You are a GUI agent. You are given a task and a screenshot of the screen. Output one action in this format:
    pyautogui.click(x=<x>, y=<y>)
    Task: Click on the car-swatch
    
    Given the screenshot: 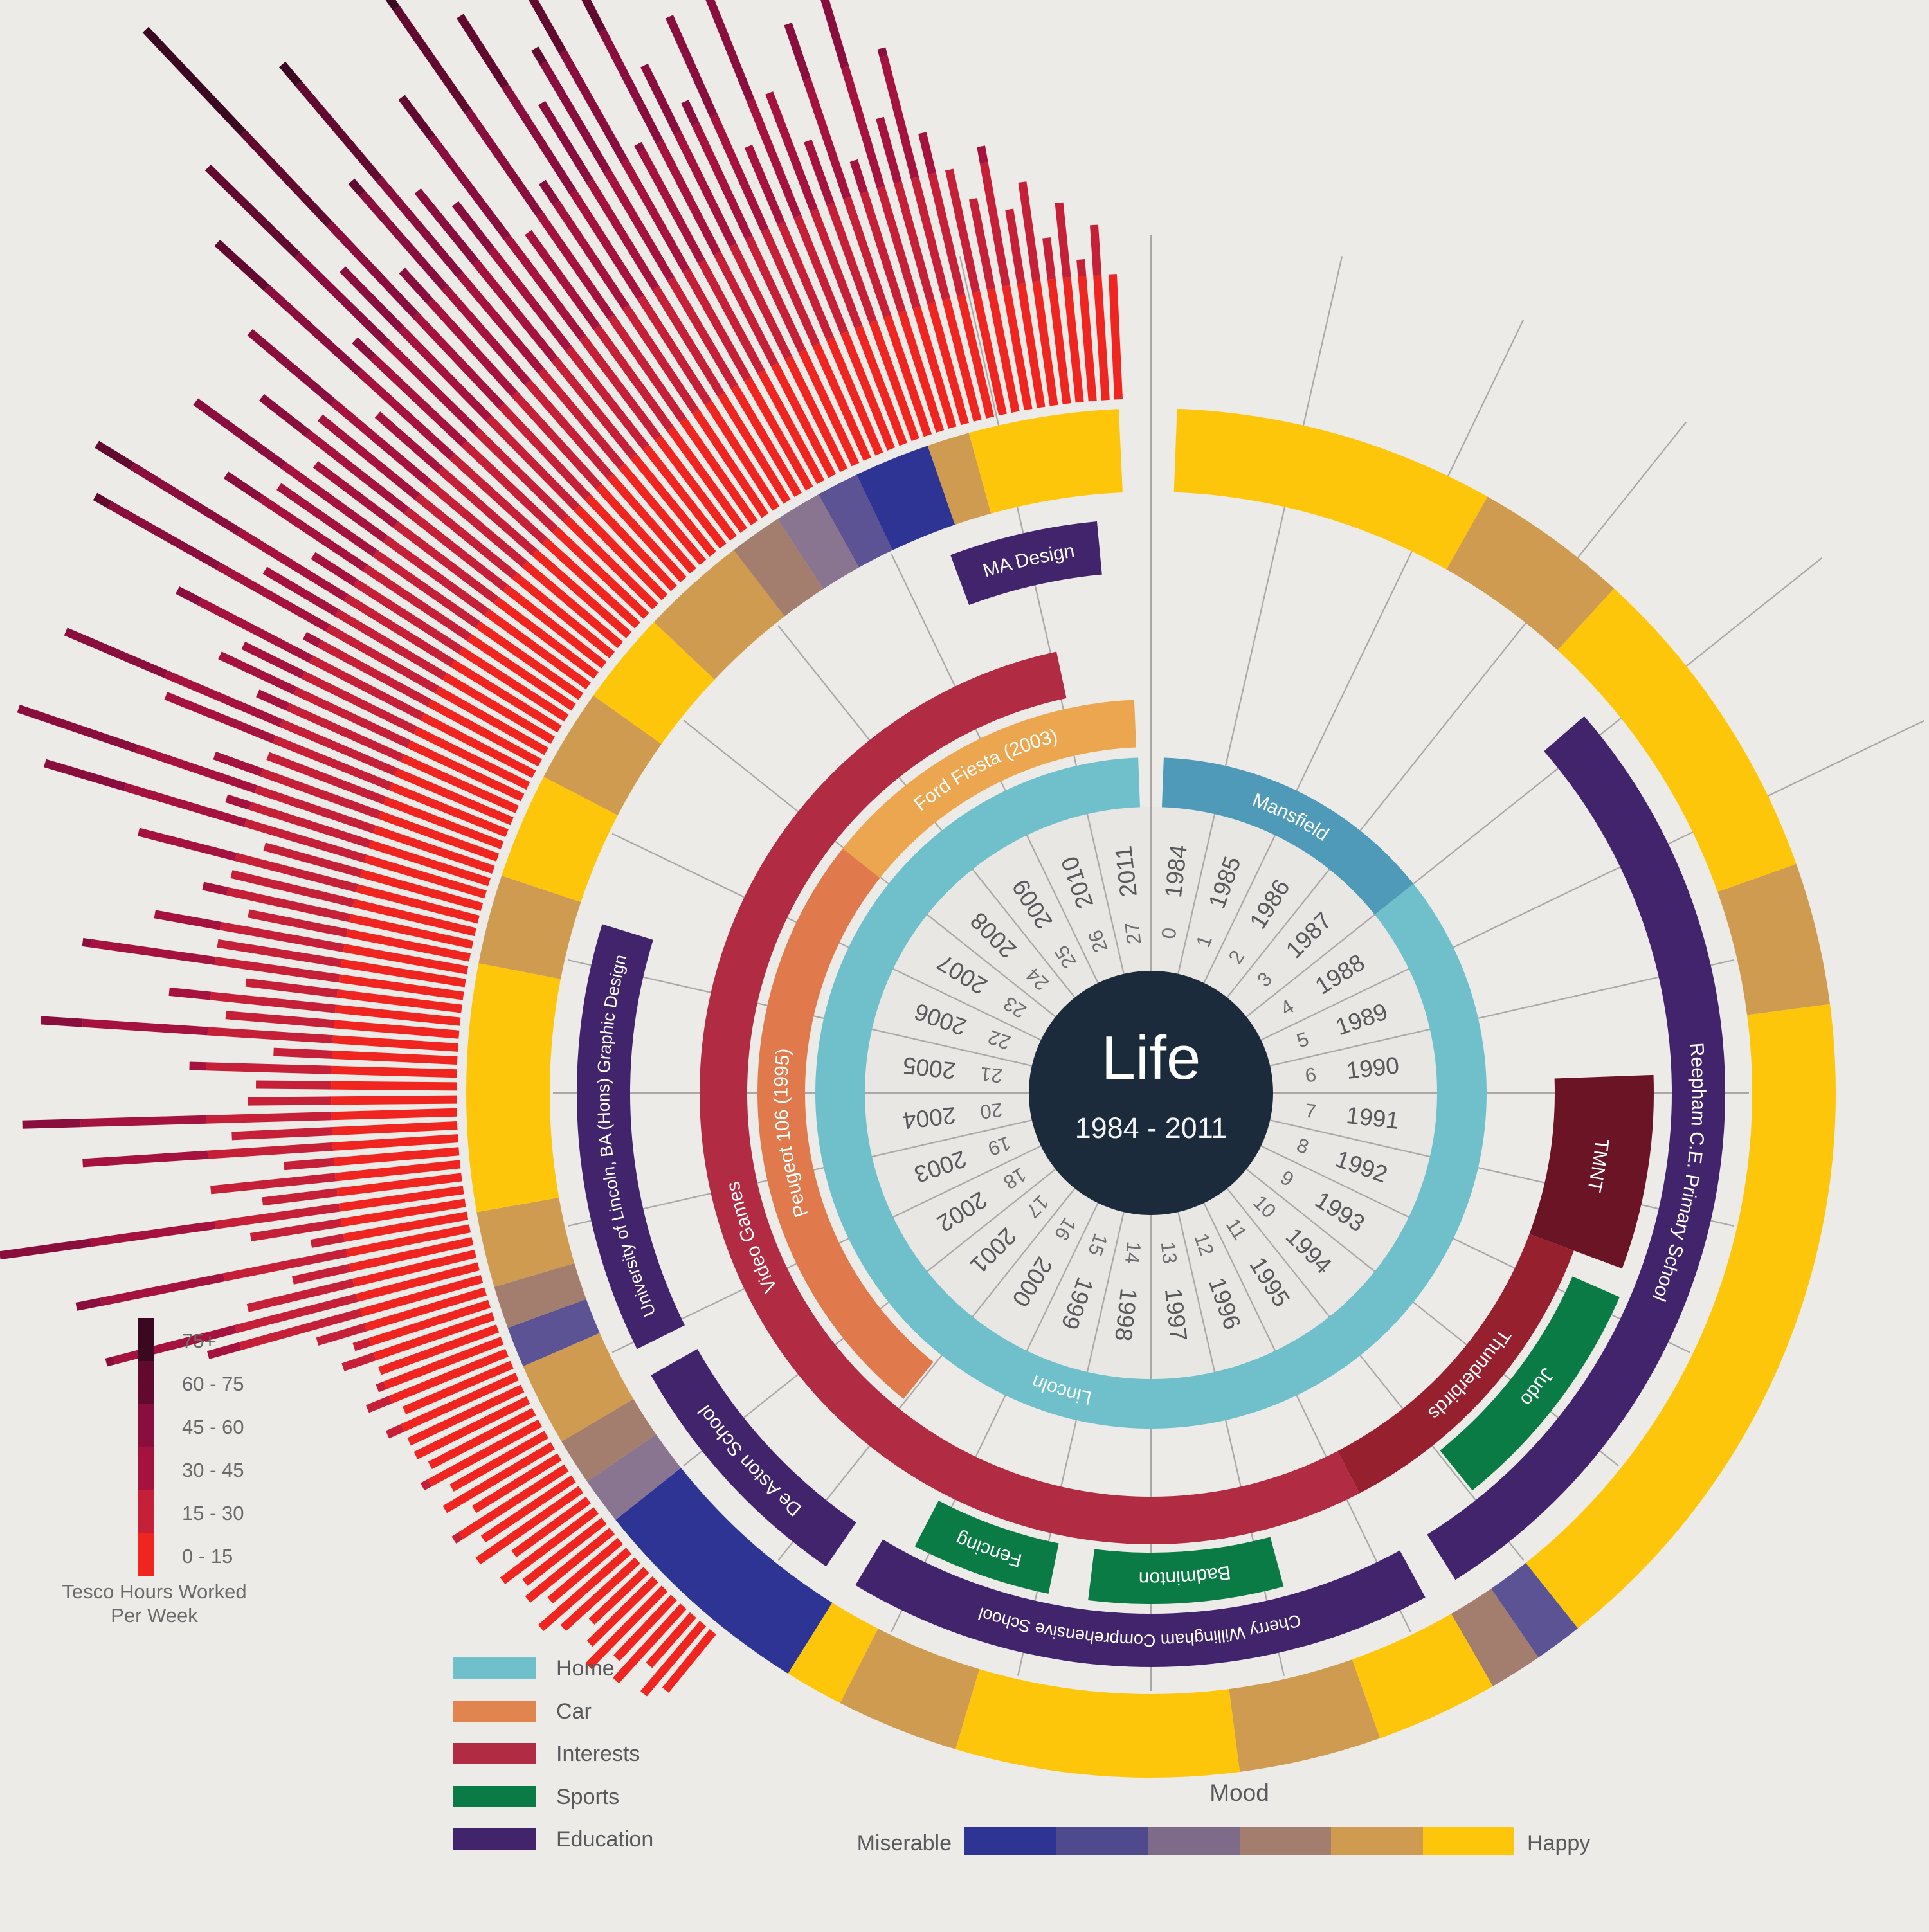 What is the action you would take?
    pyautogui.click(x=494, y=1711)
    